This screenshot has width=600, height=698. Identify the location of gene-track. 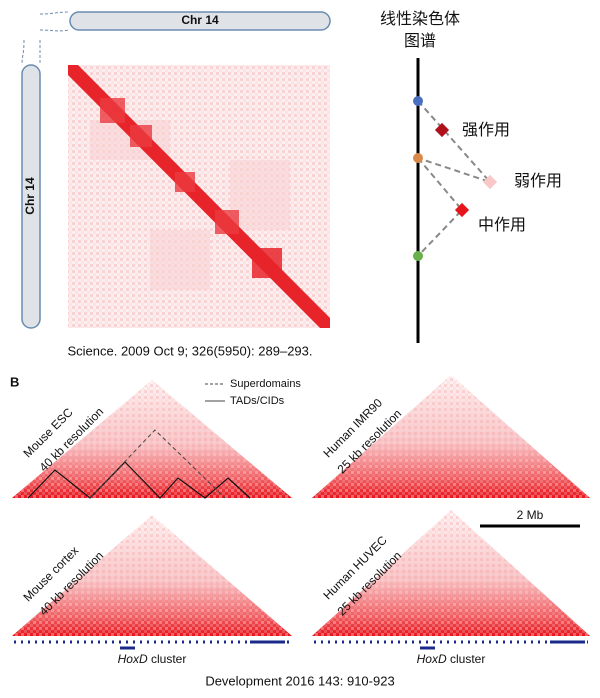
(301, 645).